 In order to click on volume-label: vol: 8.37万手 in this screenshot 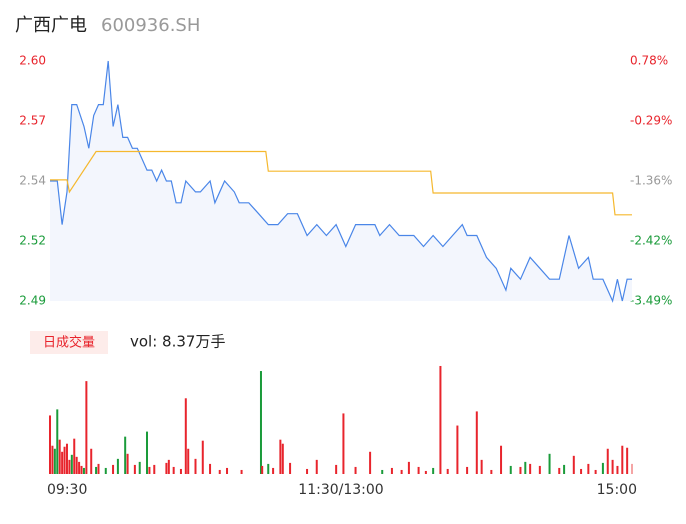, I will do `click(177, 342)`.